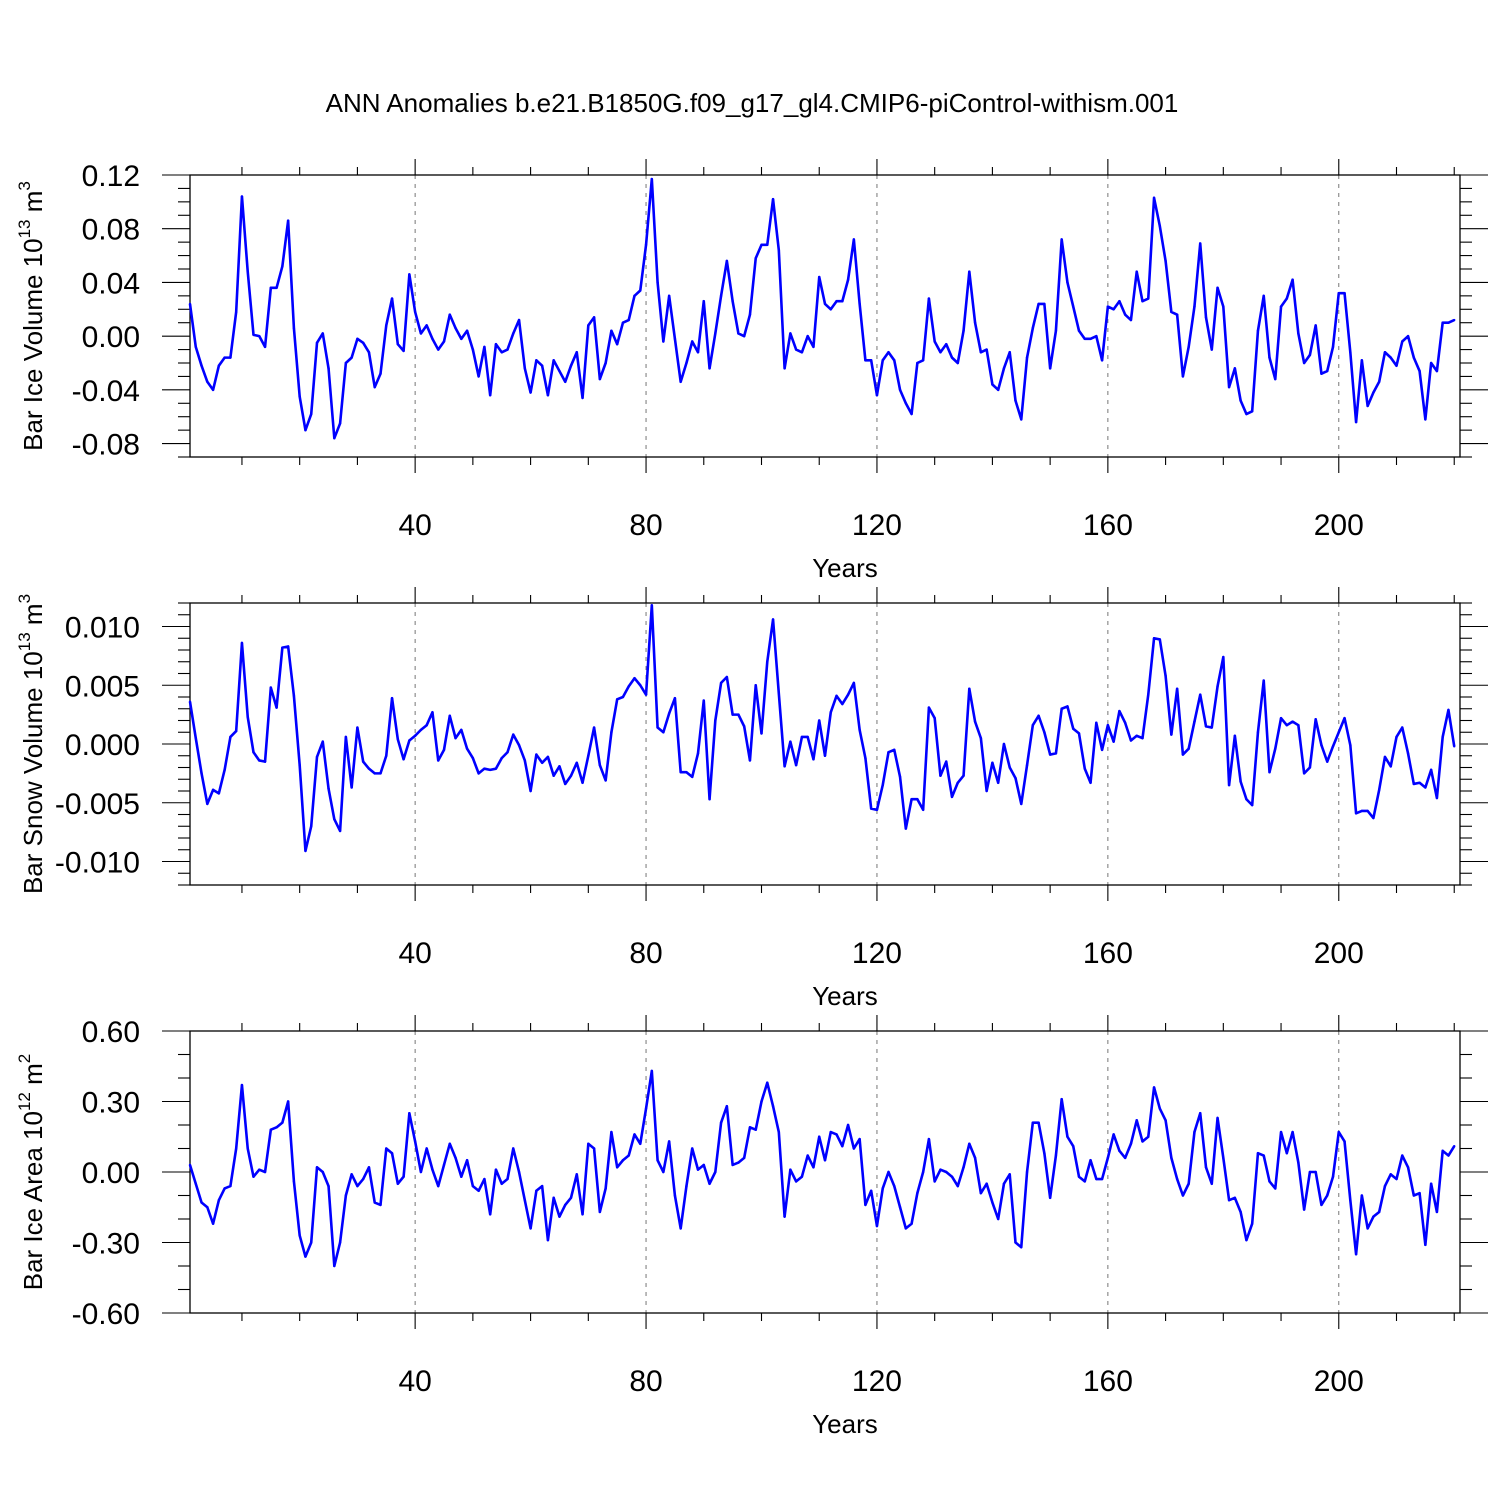 The image size is (1500, 1500). Describe the element at coordinates (111, 230) in the screenshot. I see `y-tick-label: 0.08` at that location.